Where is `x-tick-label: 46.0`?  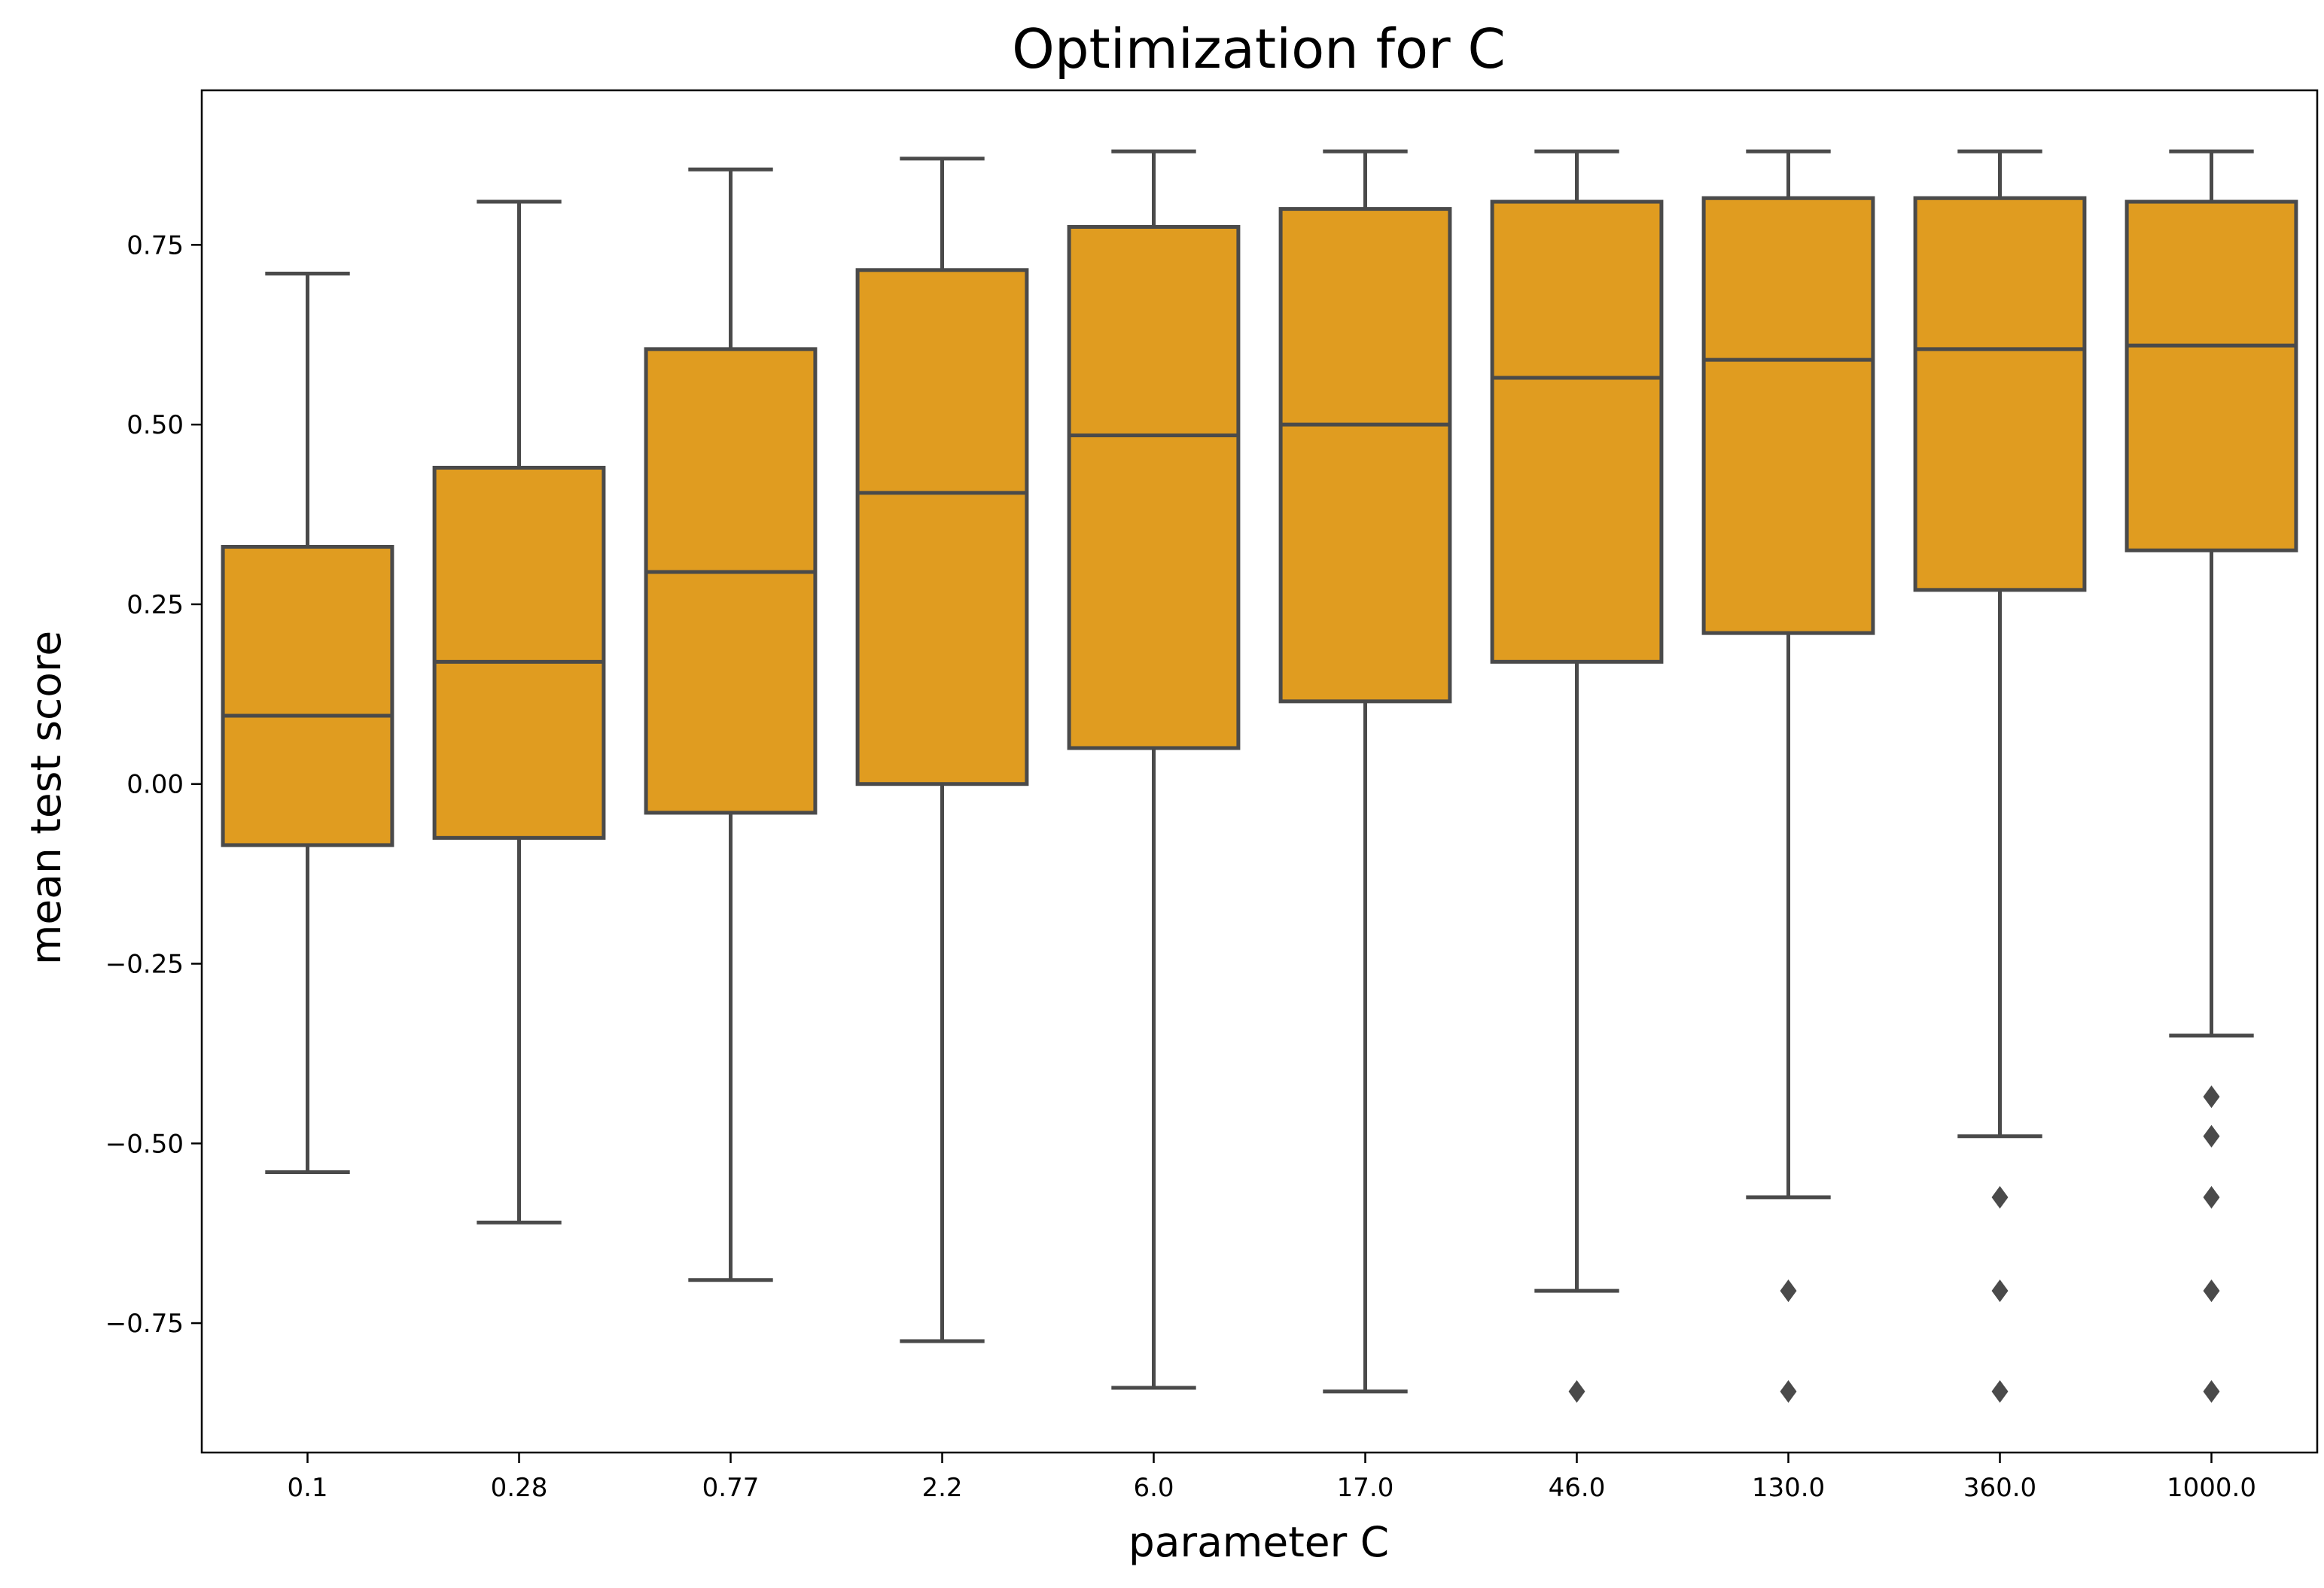 x-tick-label: 46.0 is located at coordinates (1578, 1488).